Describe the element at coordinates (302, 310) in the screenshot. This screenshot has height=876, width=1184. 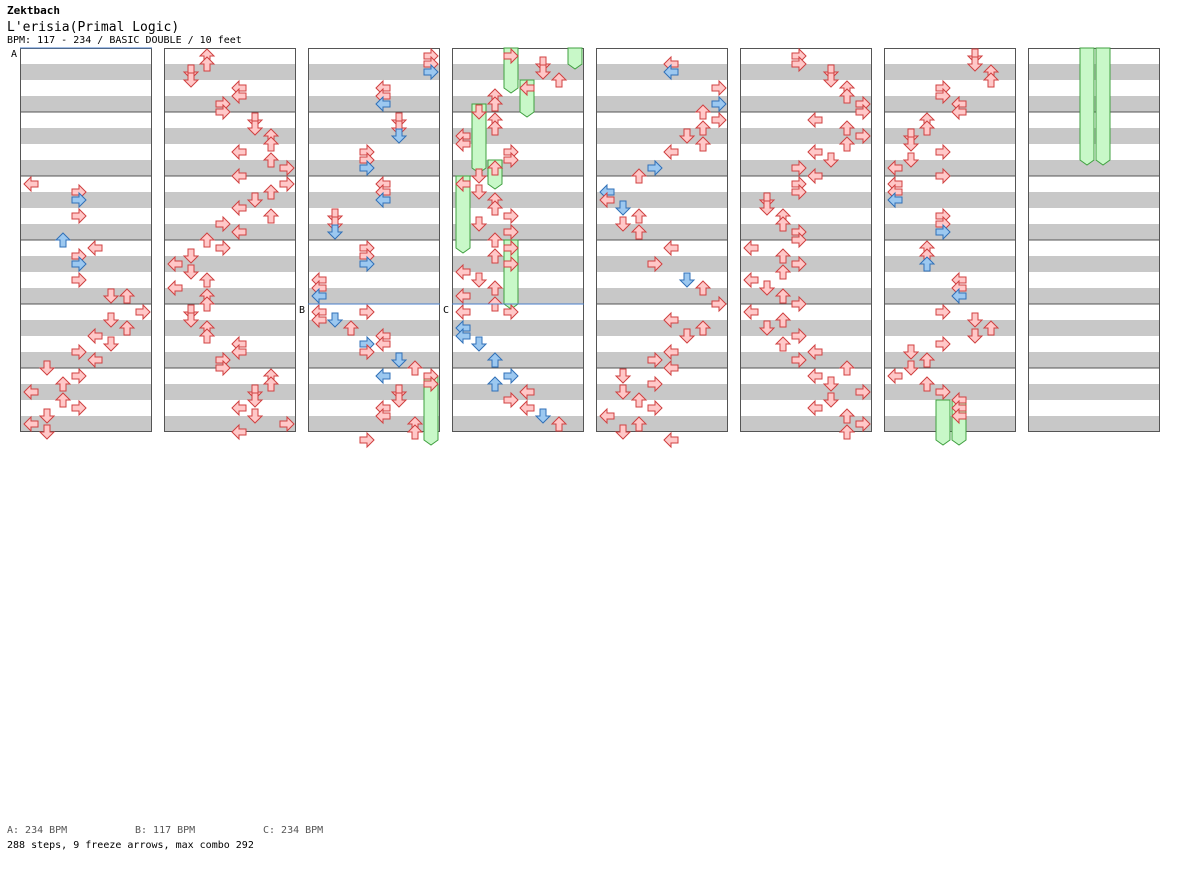
I see `bpm-change-label: B` at that location.